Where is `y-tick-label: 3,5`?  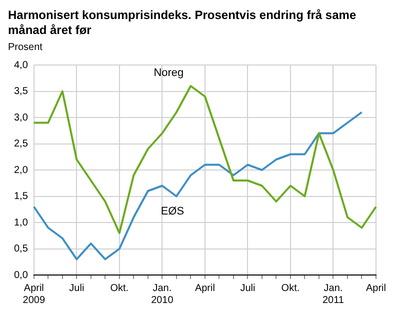
y-tick-label: 3,5 is located at coordinates (21, 91).